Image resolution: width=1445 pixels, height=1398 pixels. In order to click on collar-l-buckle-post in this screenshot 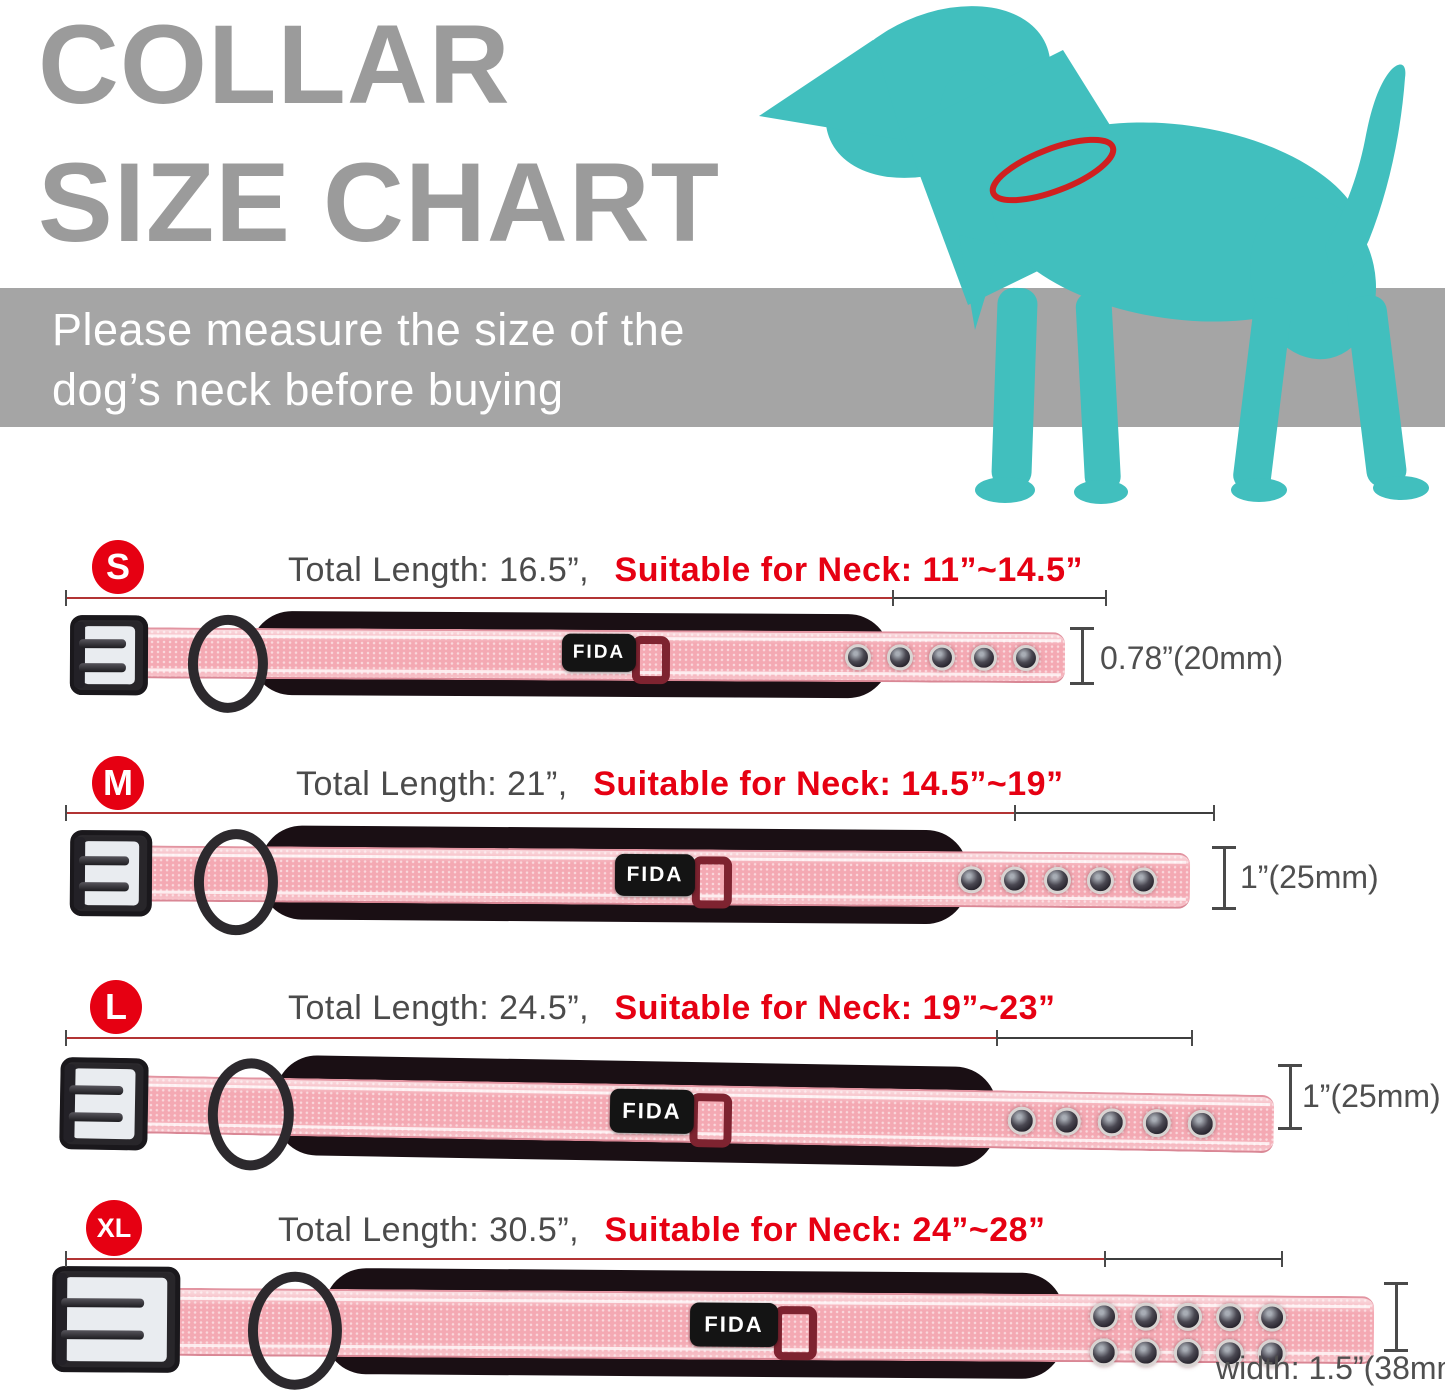, I will do `click(69, 1103)`.